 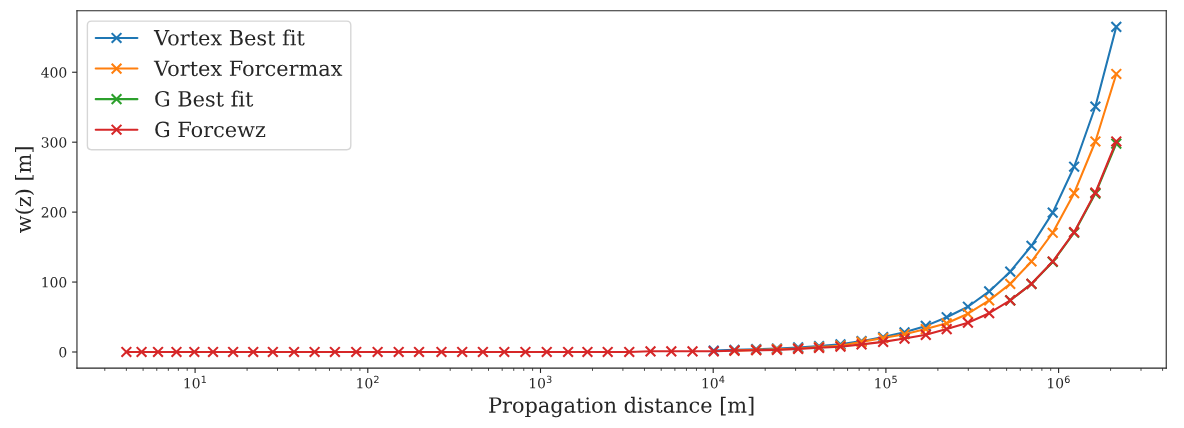 I want to click on y-axis-title: w(z) [m], so click(x=25, y=190).